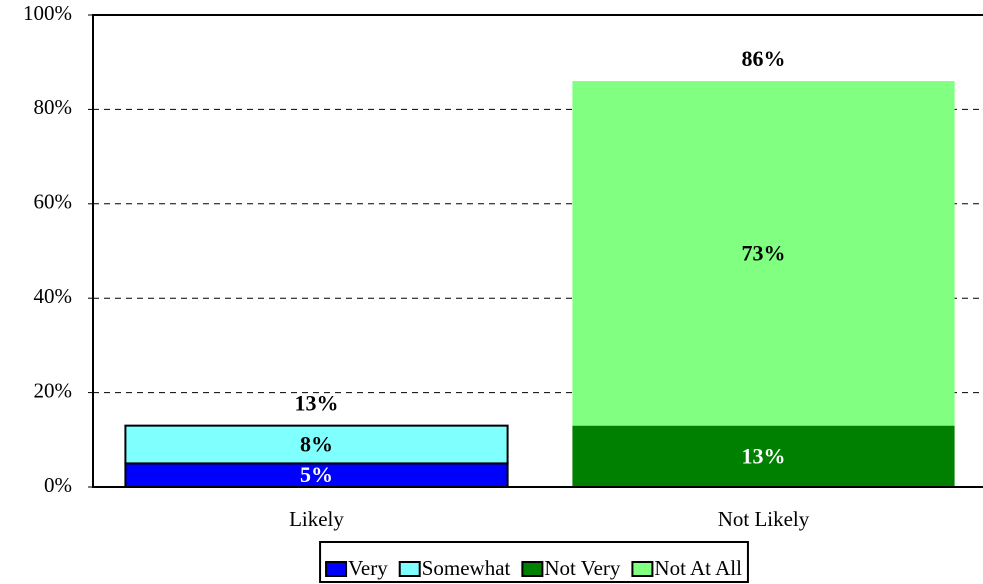 This screenshot has height=584, width=983. What do you see at coordinates (316, 519) in the screenshot?
I see `x-tick-label: Likely` at bounding box center [316, 519].